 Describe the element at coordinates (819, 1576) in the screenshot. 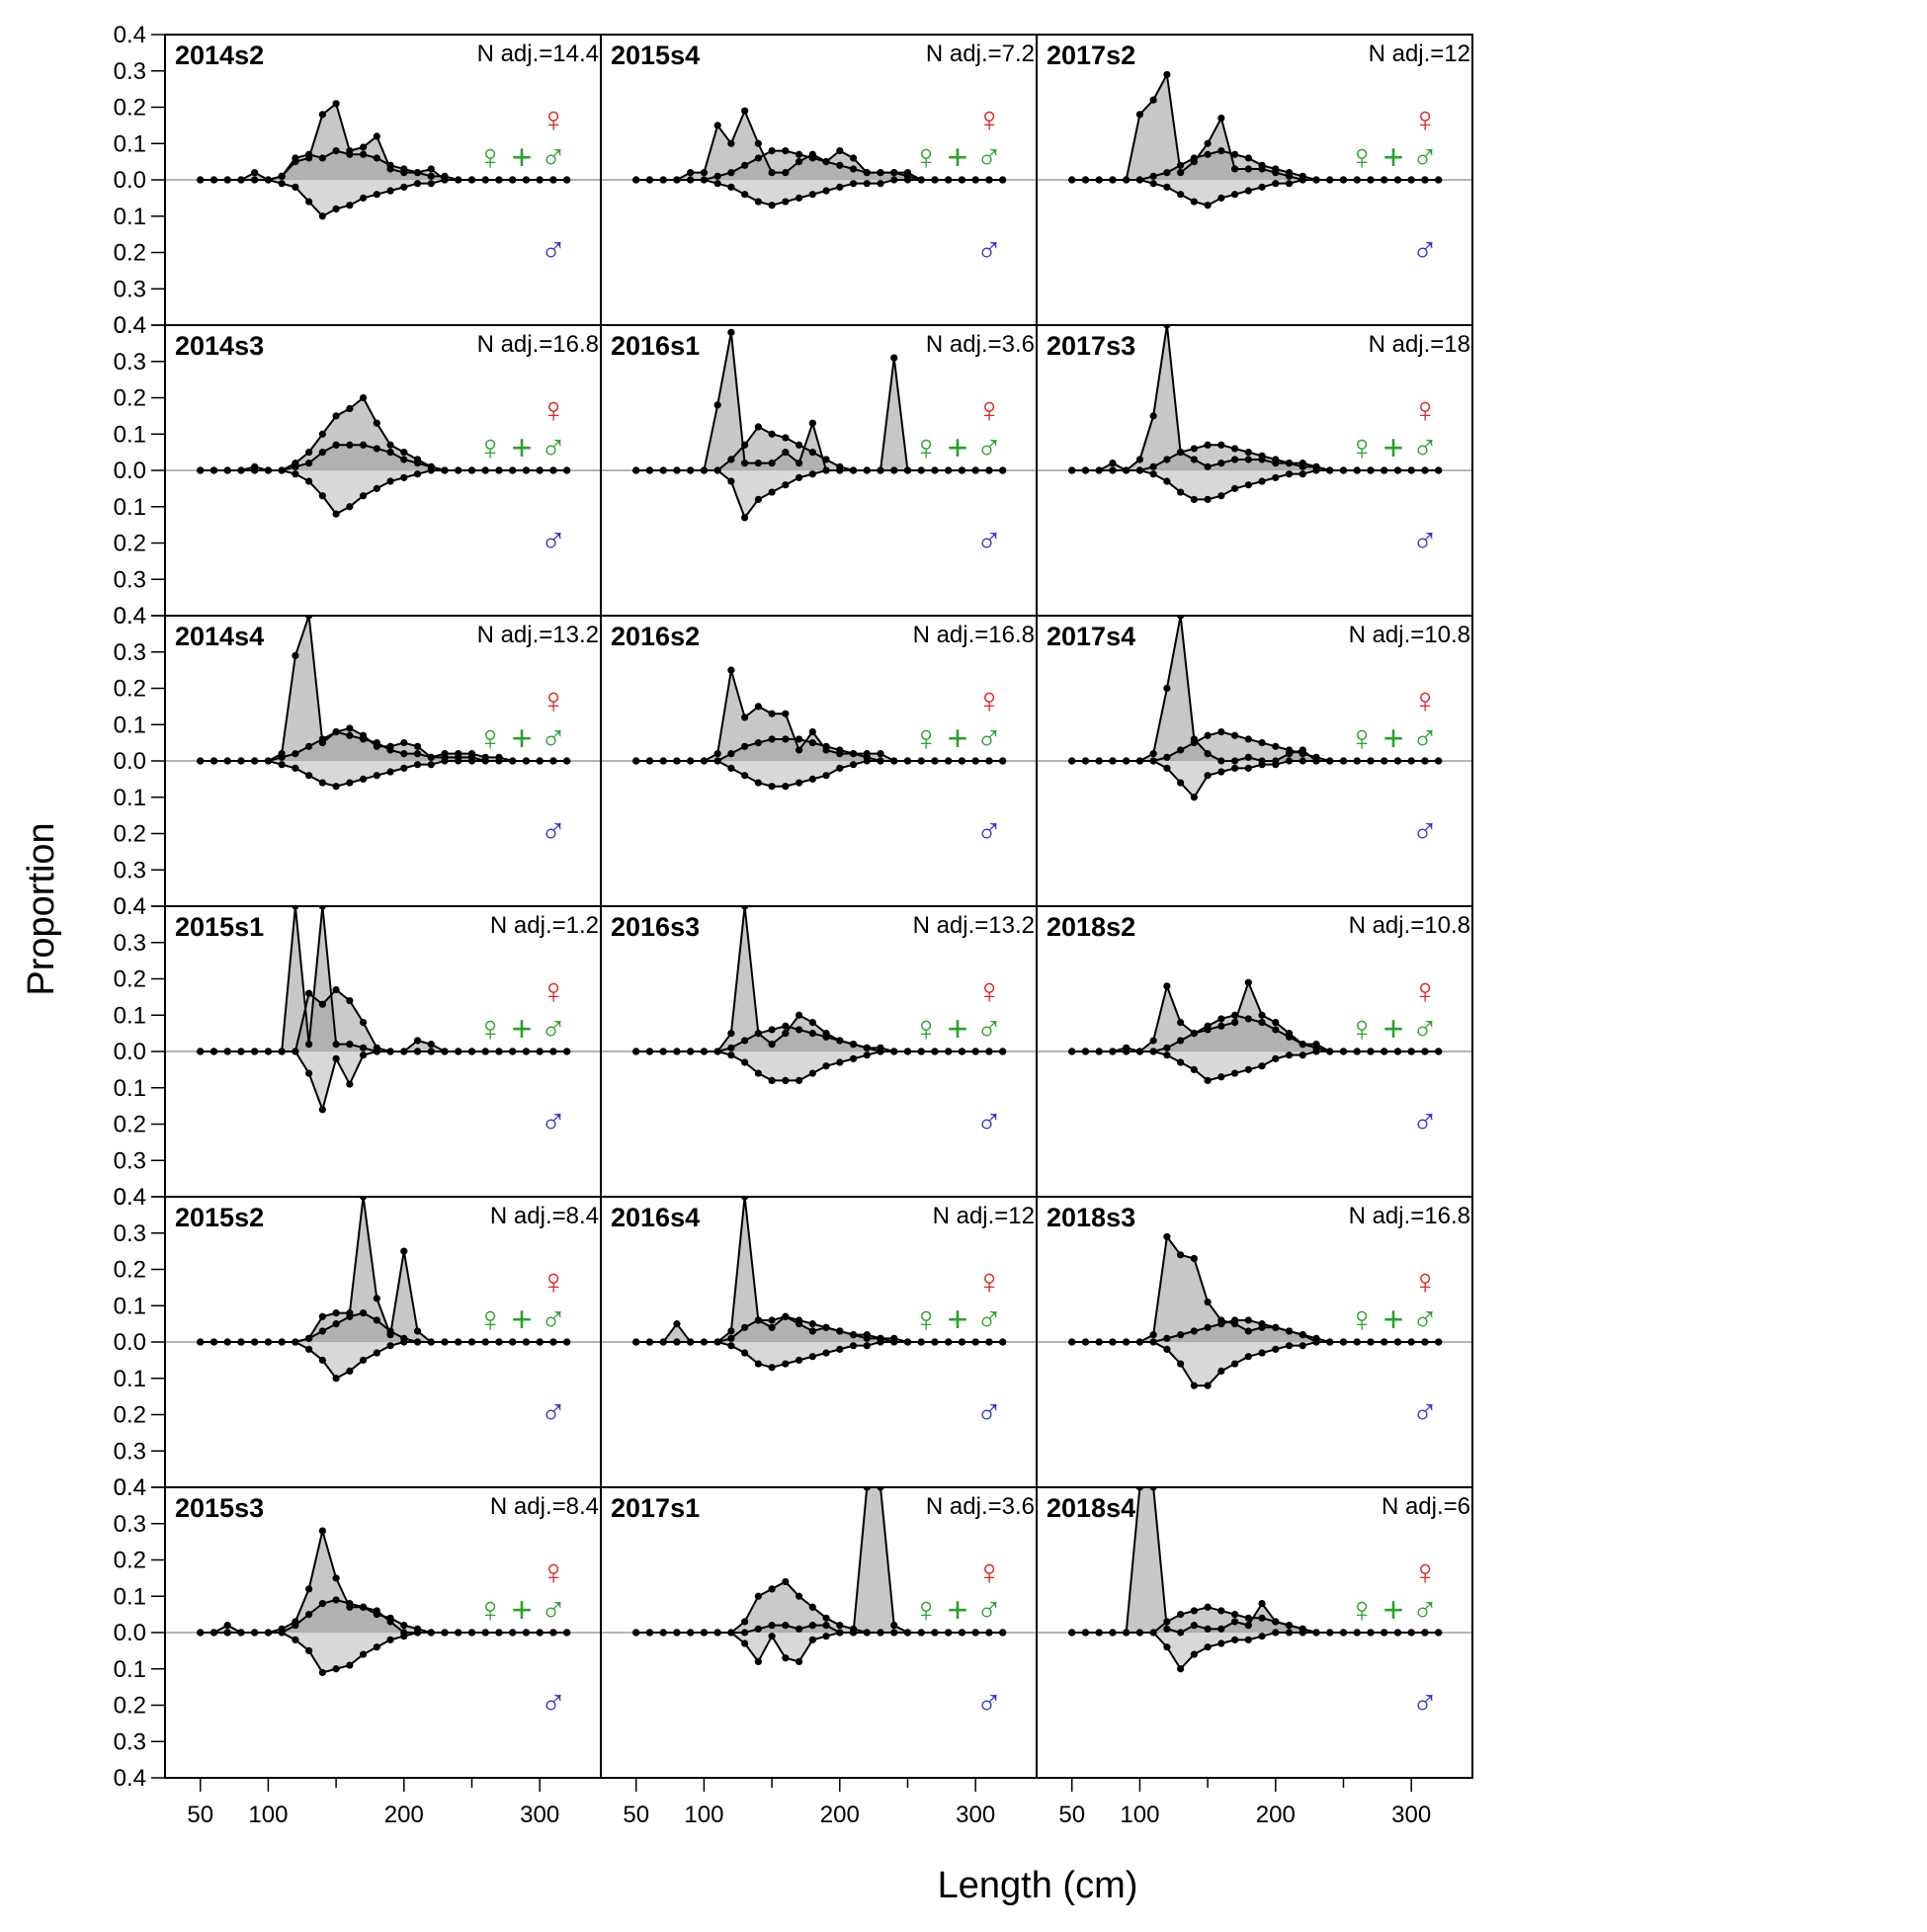

I see `panel-plot-area` at that location.